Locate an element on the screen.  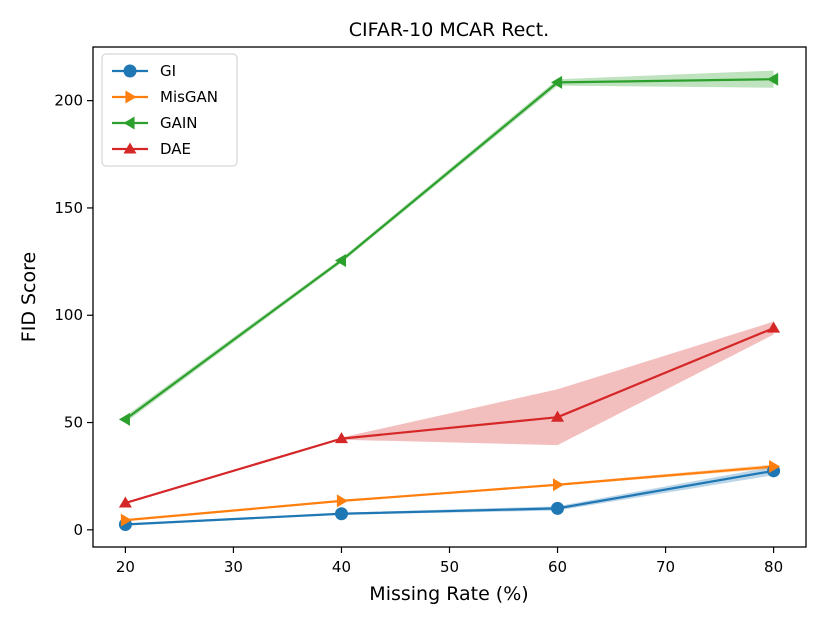
legend-label-gain: GAIN is located at coordinates (179, 123).